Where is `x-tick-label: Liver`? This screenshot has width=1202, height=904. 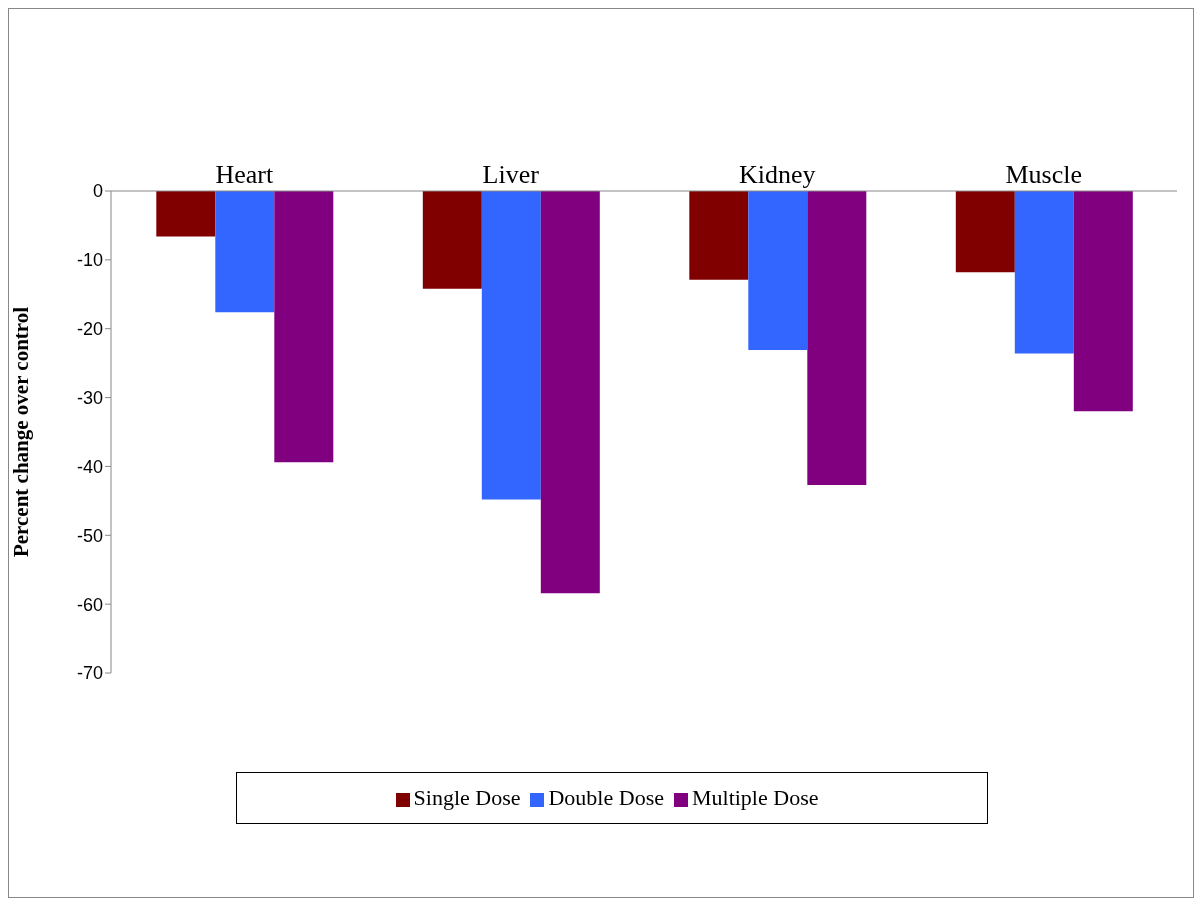 x-tick-label: Liver is located at coordinates (511, 174).